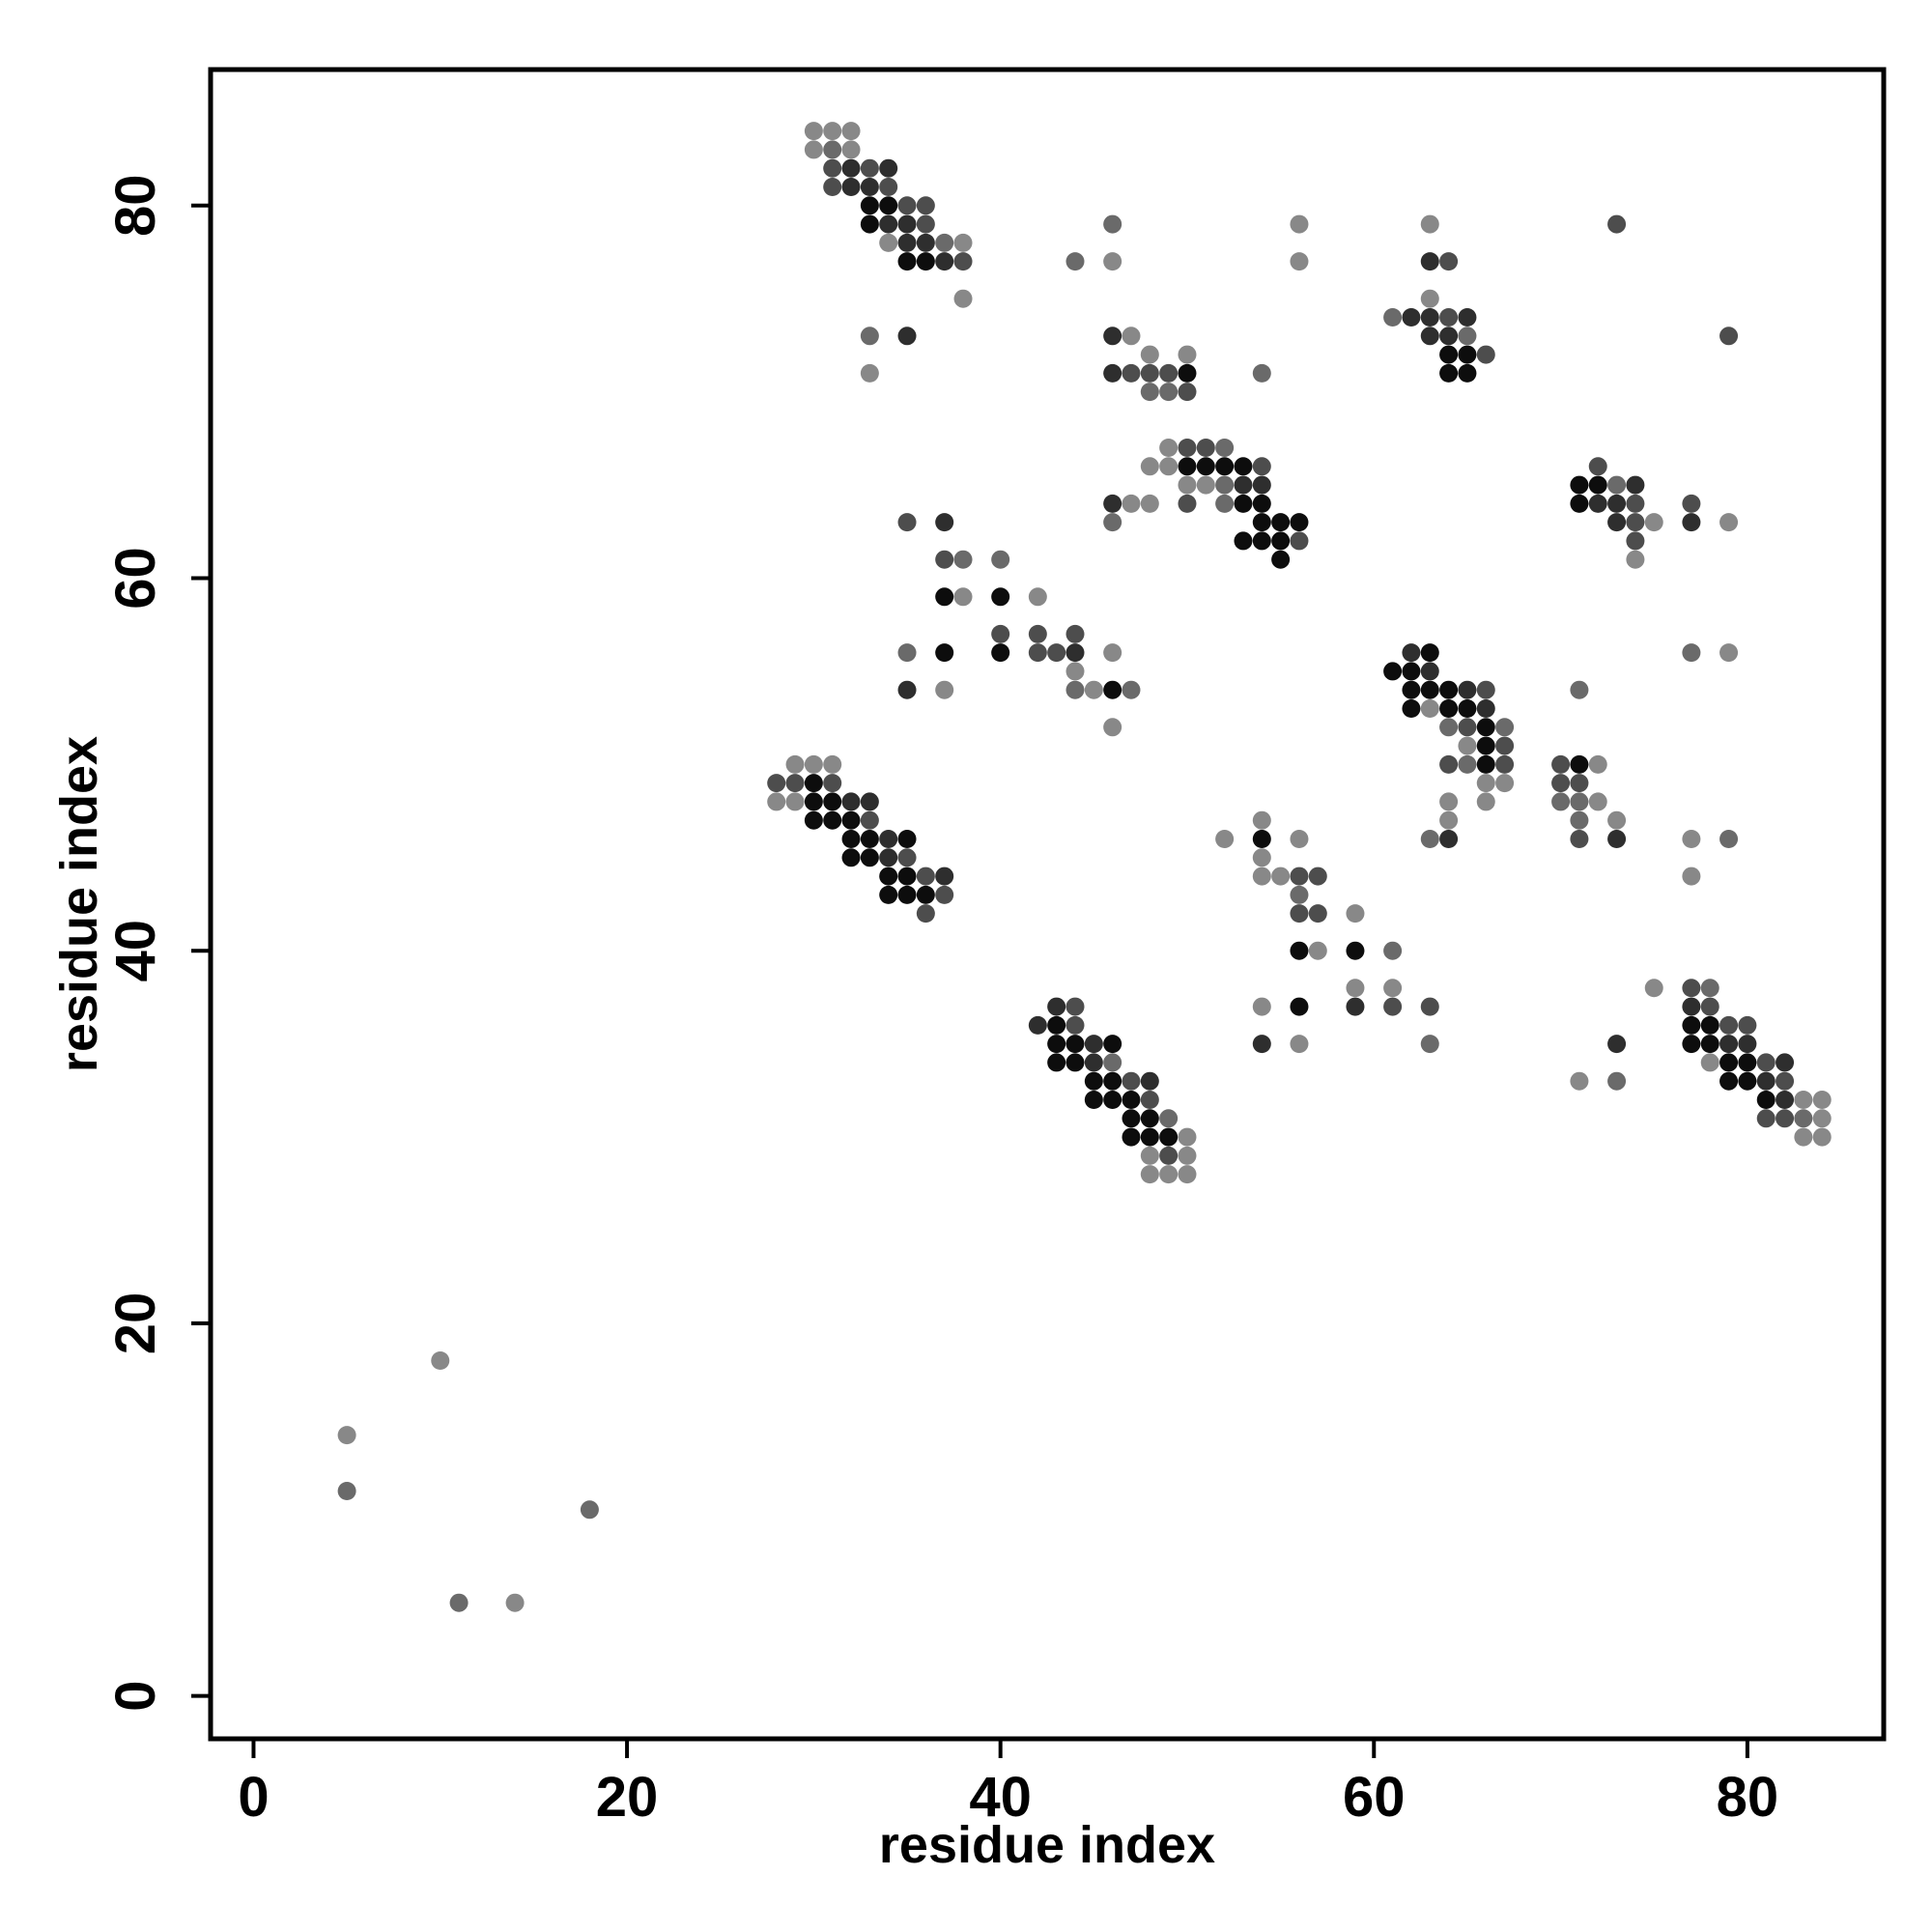 The width and height of the screenshot is (1932, 1932). What do you see at coordinates (1047, 1845) in the screenshot?
I see `x-axis-title: residue index` at bounding box center [1047, 1845].